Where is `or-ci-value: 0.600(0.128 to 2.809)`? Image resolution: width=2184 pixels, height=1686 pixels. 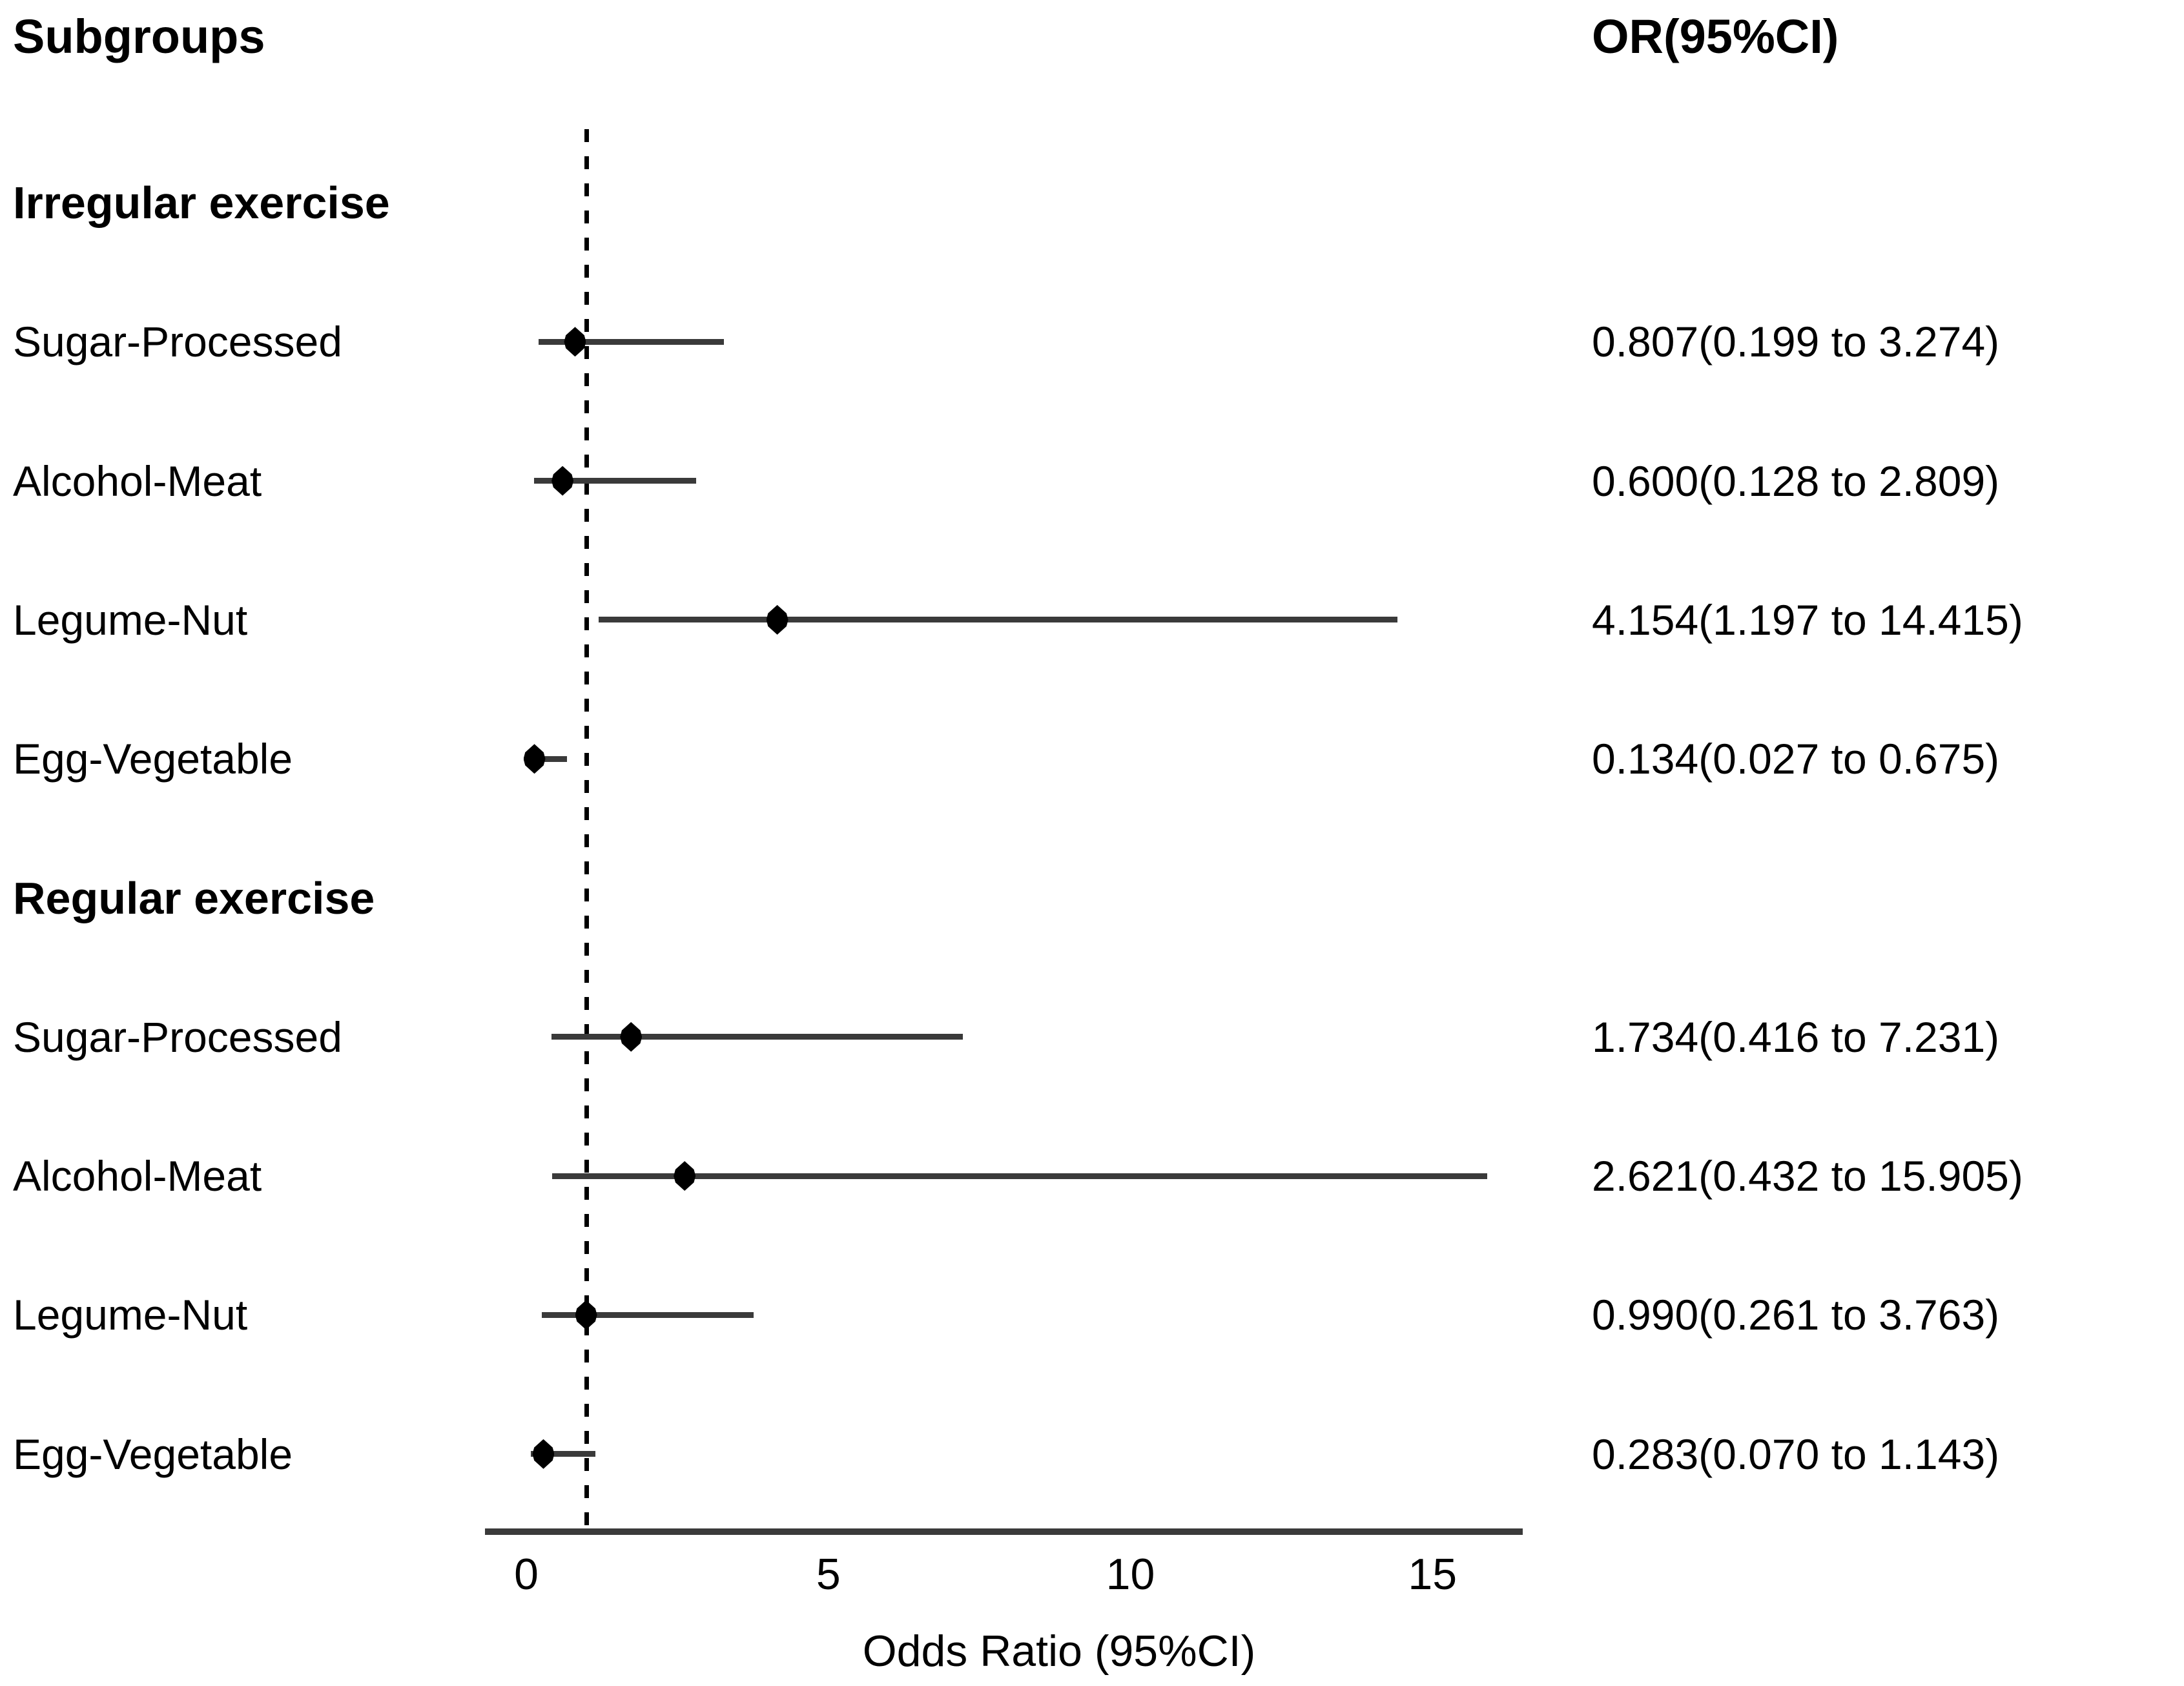
or-ci-value: 0.600(0.128 to 2.809) is located at coordinates (1796, 481).